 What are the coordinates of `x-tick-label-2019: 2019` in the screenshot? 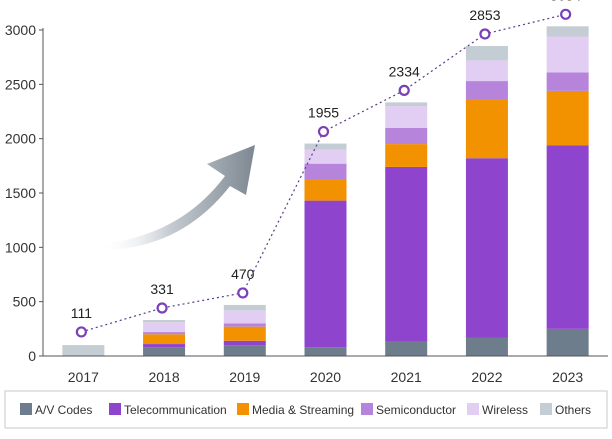 It's located at (244, 377).